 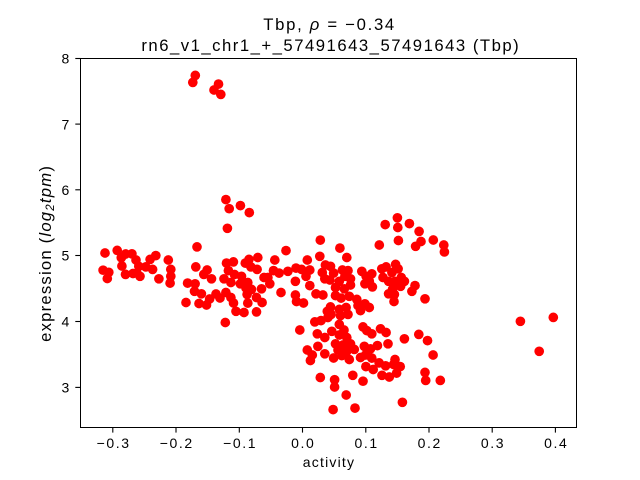 I want to click on svg-text: 7, so click(x=66, y=124).